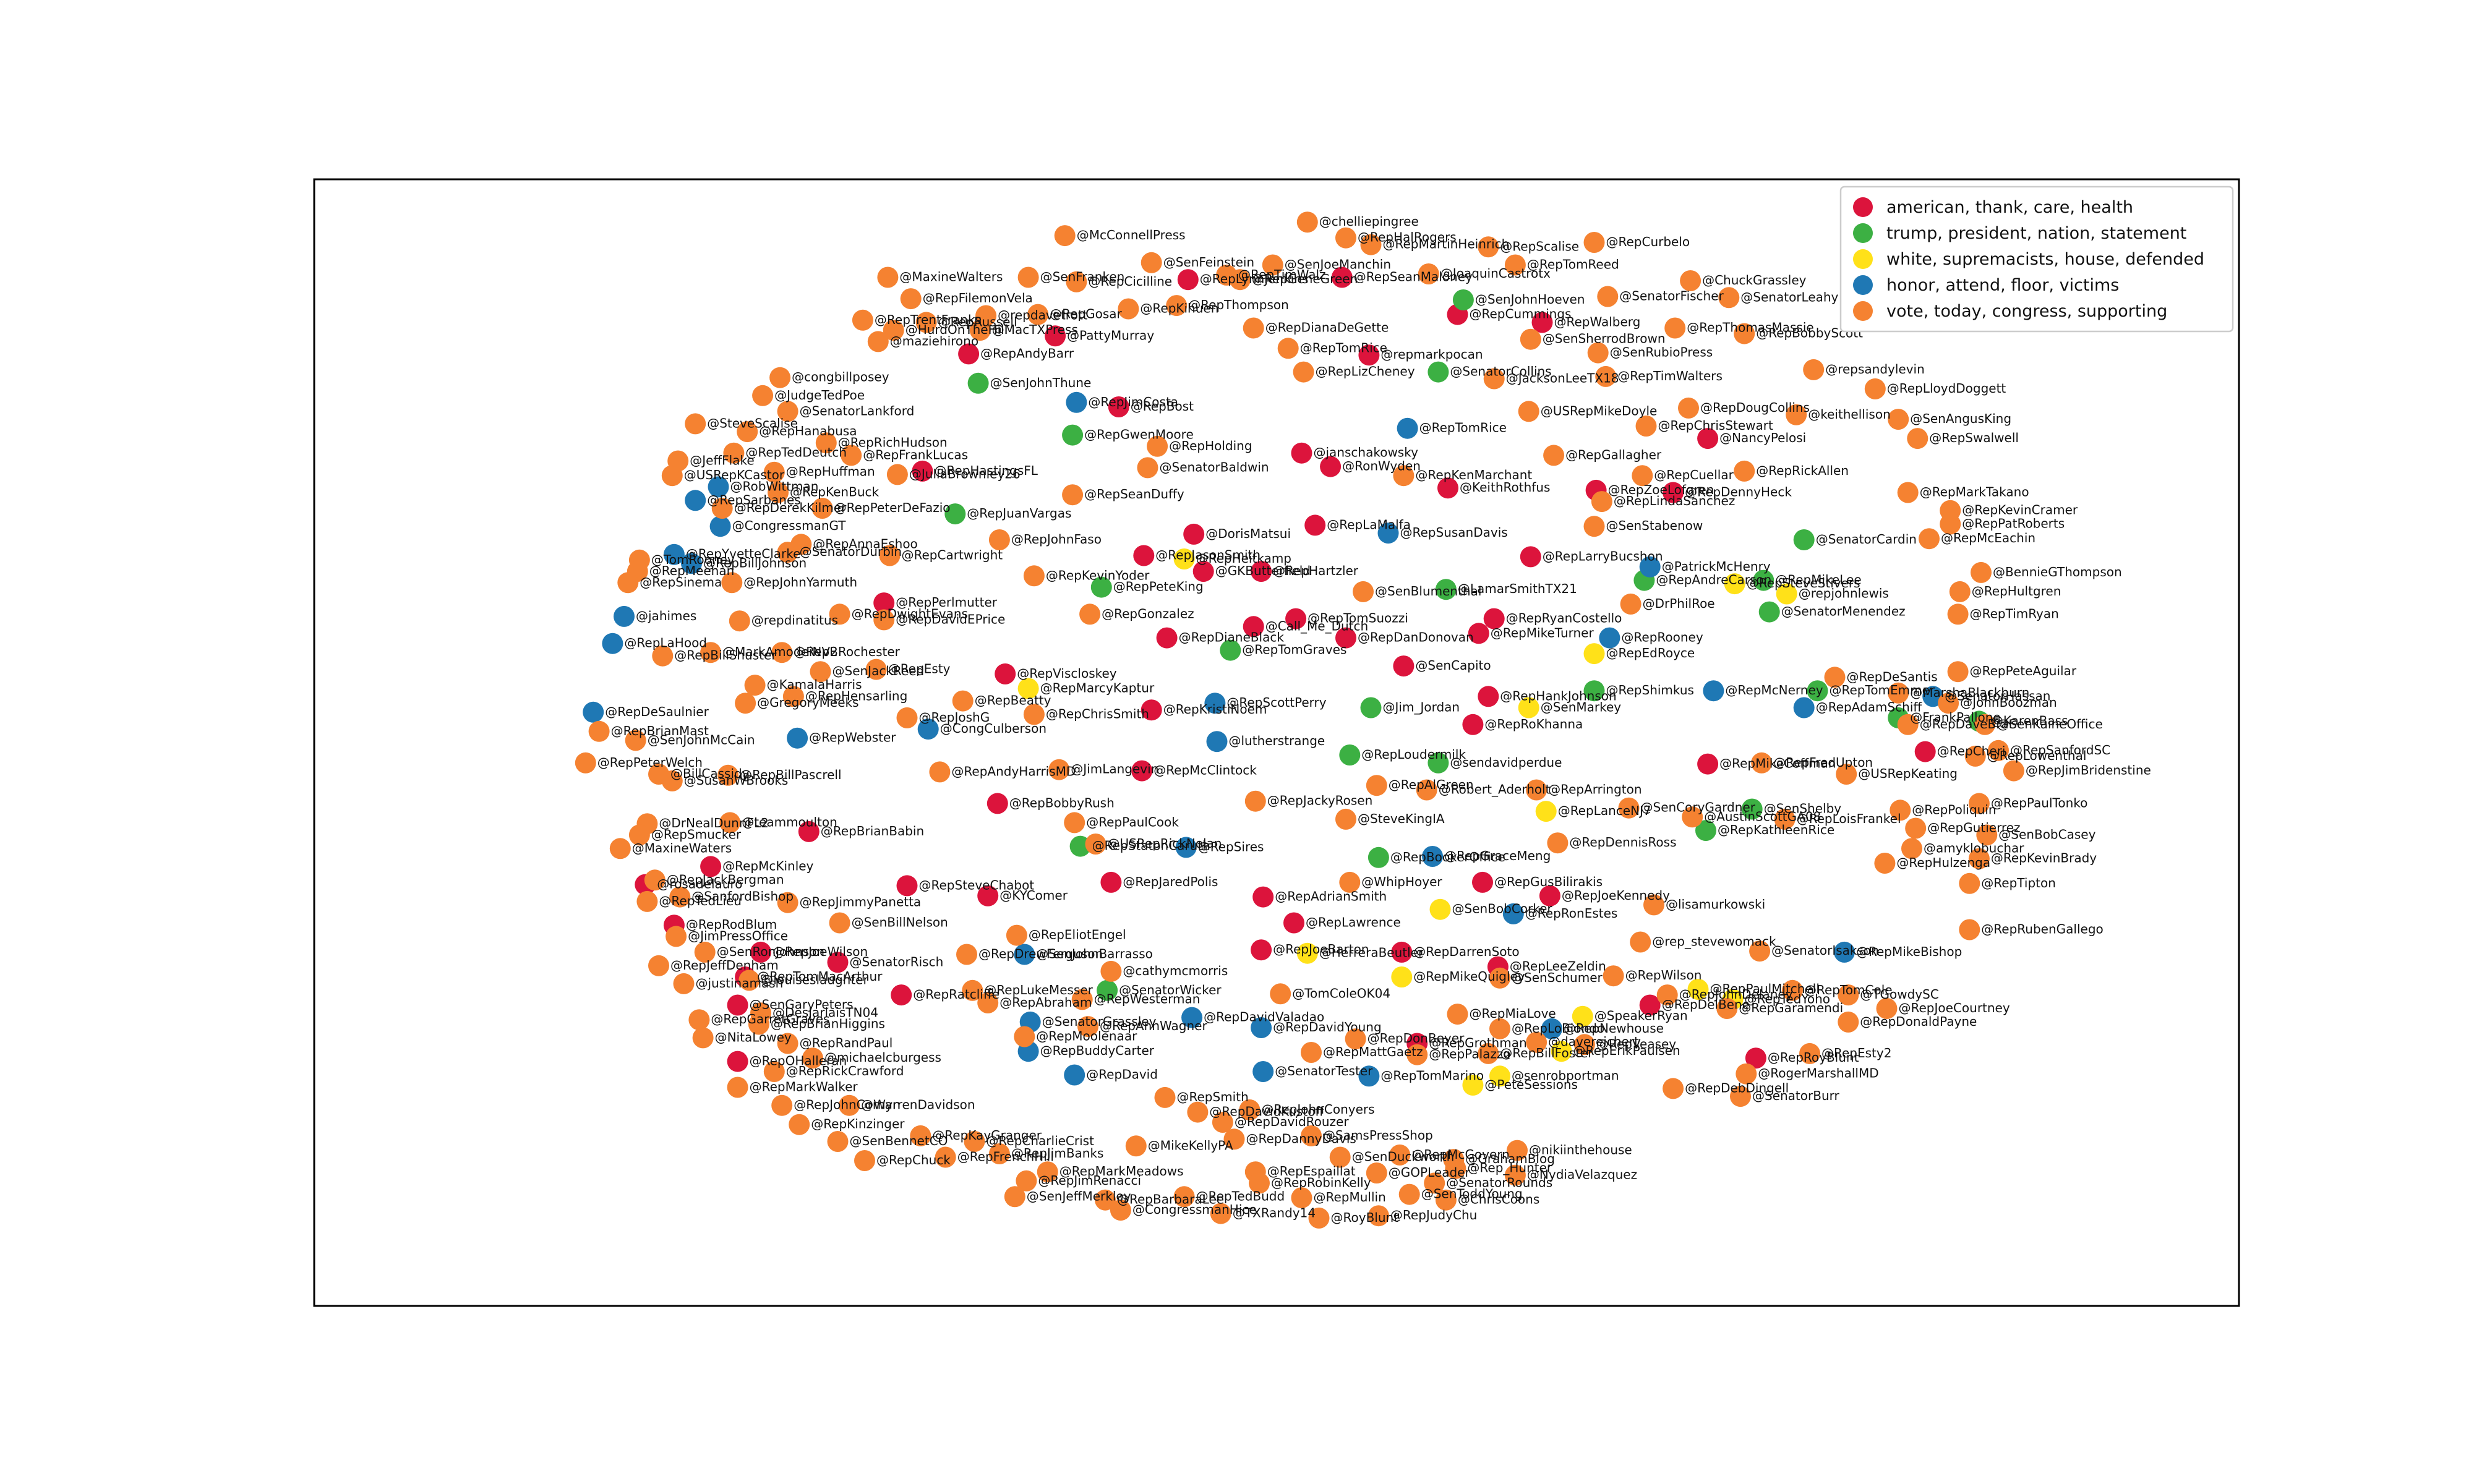 This screenshot has width=2474, height=1484. I want to click on point-label: @RepChuck, so click(913, 1160).